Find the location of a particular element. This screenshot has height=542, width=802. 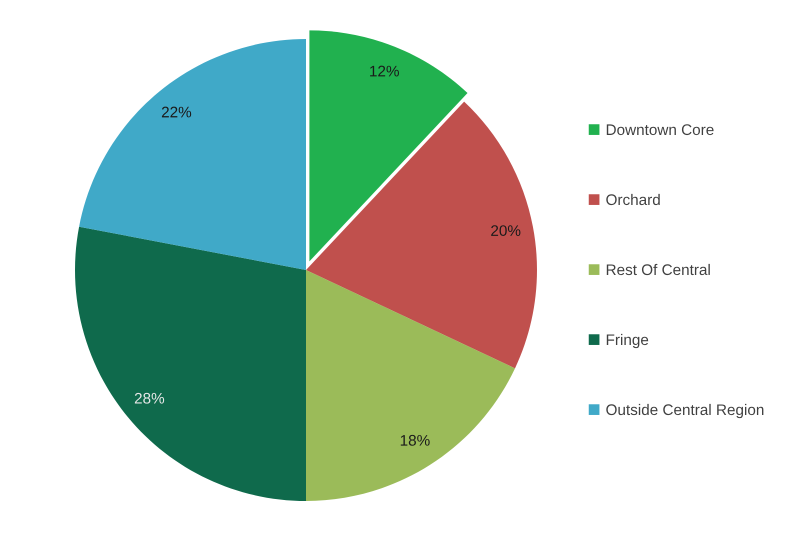

legend-label: Outside Central Region is located at coordinates (685, 411).